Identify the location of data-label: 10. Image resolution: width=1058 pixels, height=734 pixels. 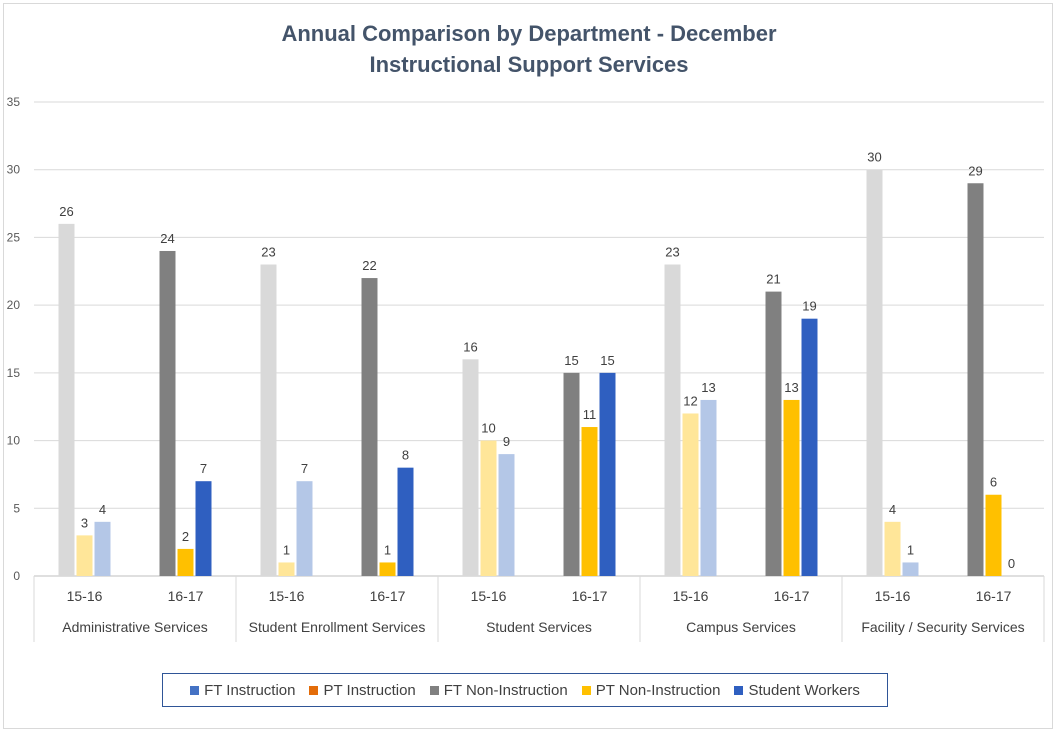
(488, 428).